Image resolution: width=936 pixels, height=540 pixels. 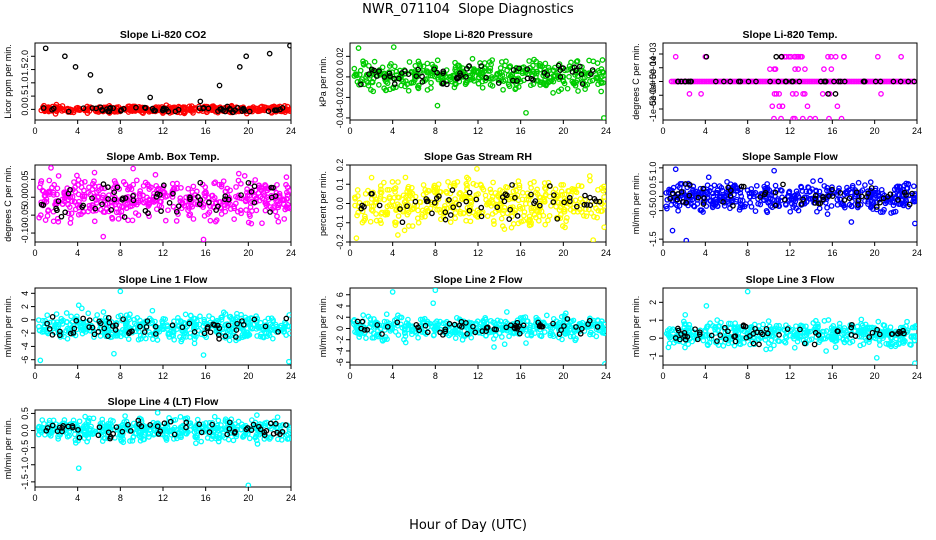 What do you see at coordinates (653, 182) in the screenshot?
I see `y-tick-label: 0.5` at bounding box center [653, 182].